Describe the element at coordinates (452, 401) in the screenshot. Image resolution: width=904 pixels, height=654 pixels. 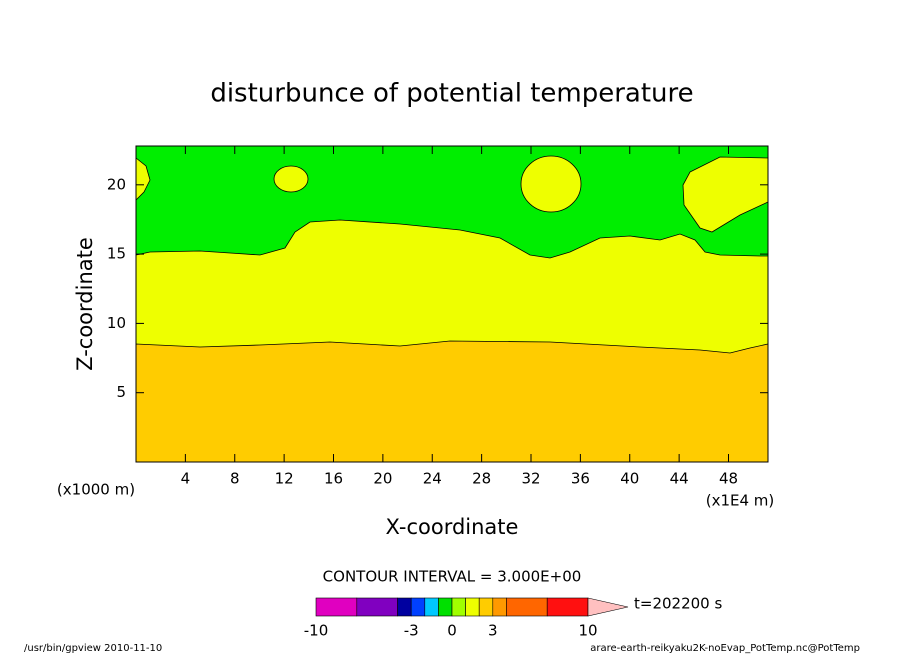
I see `region-orange` at that location.